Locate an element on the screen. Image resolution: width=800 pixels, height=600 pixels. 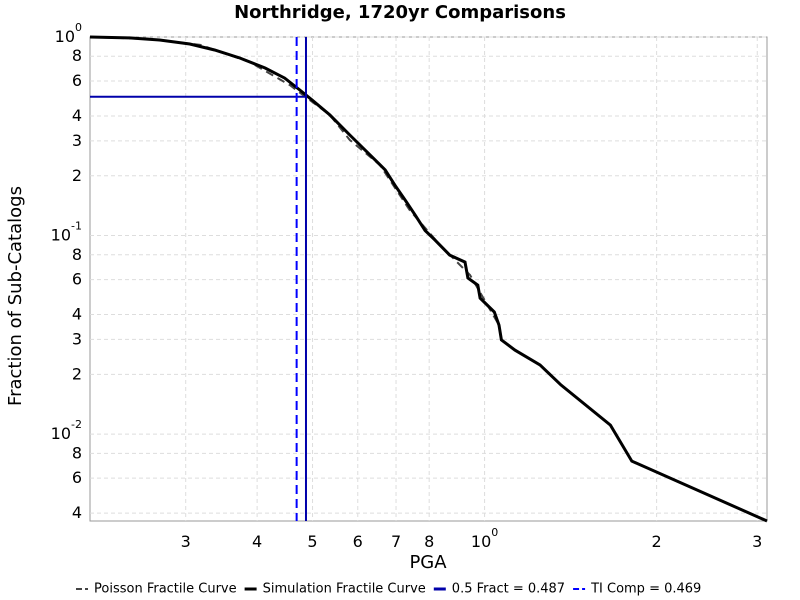
tick-text: 5 is located at coordinates (312, 541).